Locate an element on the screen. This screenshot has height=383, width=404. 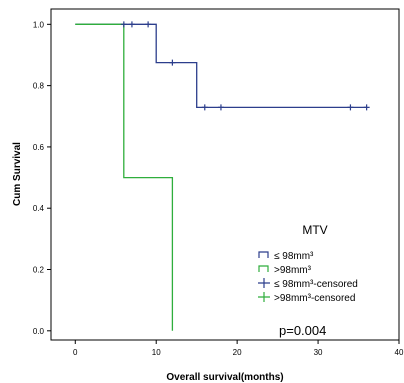
y-tick-label: 0.2 is located at coordinates (39, 270).